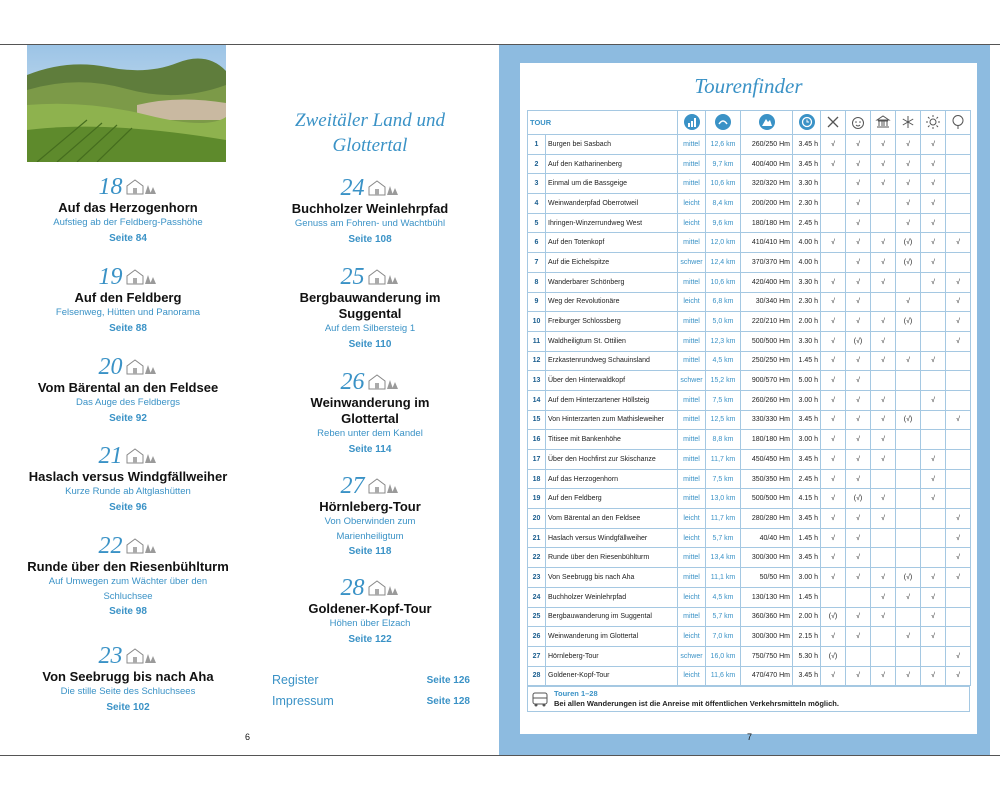 Image resolution: width=1000 pixels, height=800 pixels. What do you see at coordinates (806, 636) in the screenshot?
I see `table-cell: 2.15 h` at bounding box center [806, 636].